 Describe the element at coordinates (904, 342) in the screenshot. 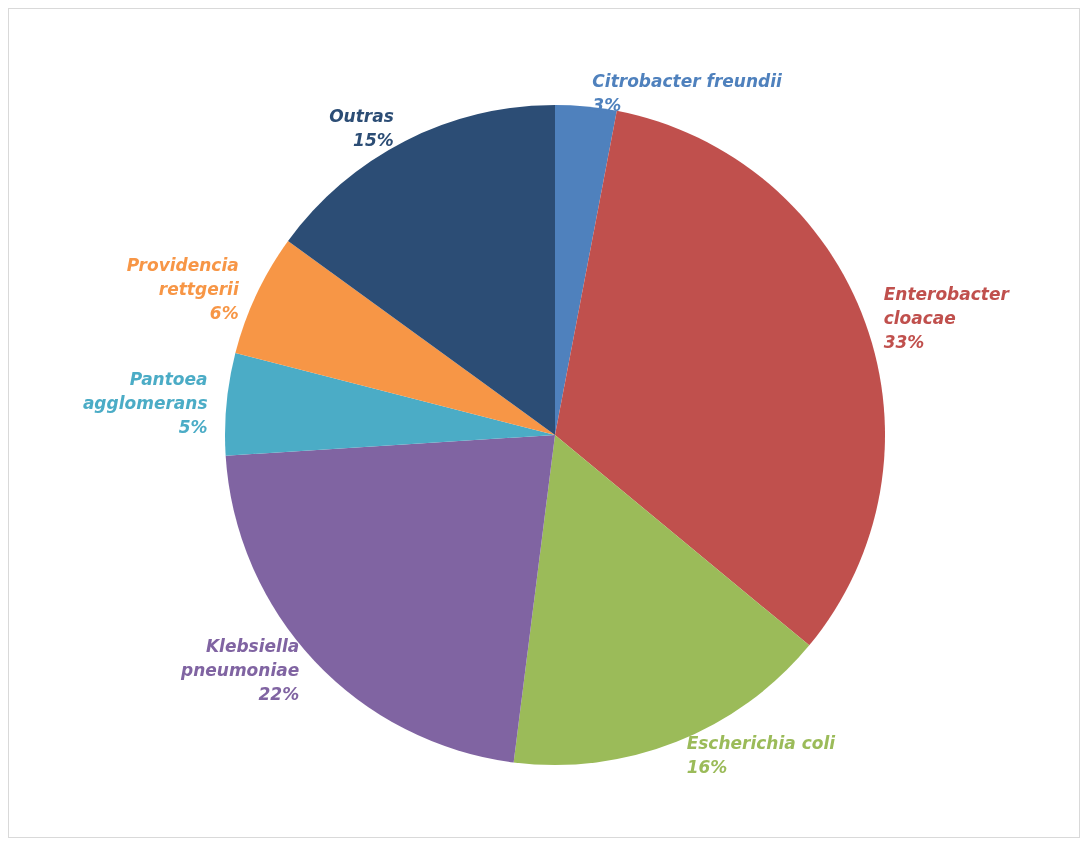

I see `data-label: 33%` at that location.